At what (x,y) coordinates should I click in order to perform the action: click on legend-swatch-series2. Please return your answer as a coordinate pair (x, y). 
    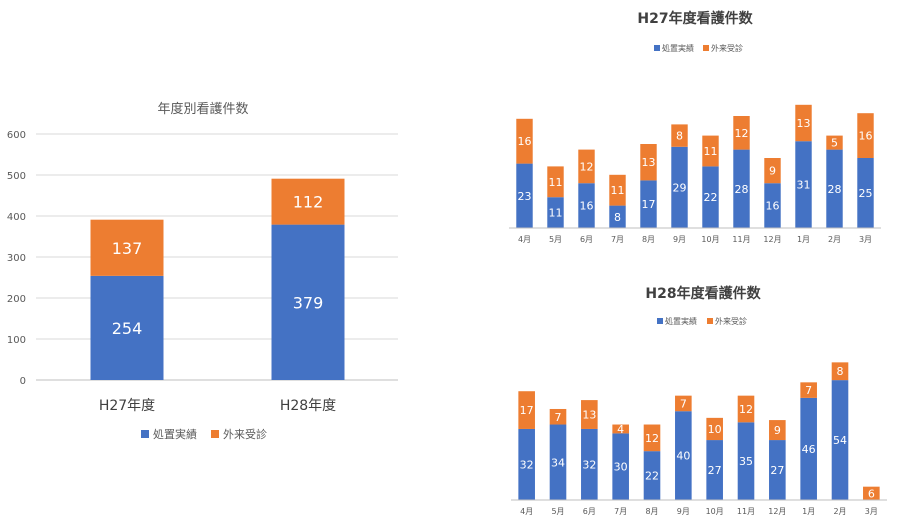
    Looking at the image, I should click on (215, 434).